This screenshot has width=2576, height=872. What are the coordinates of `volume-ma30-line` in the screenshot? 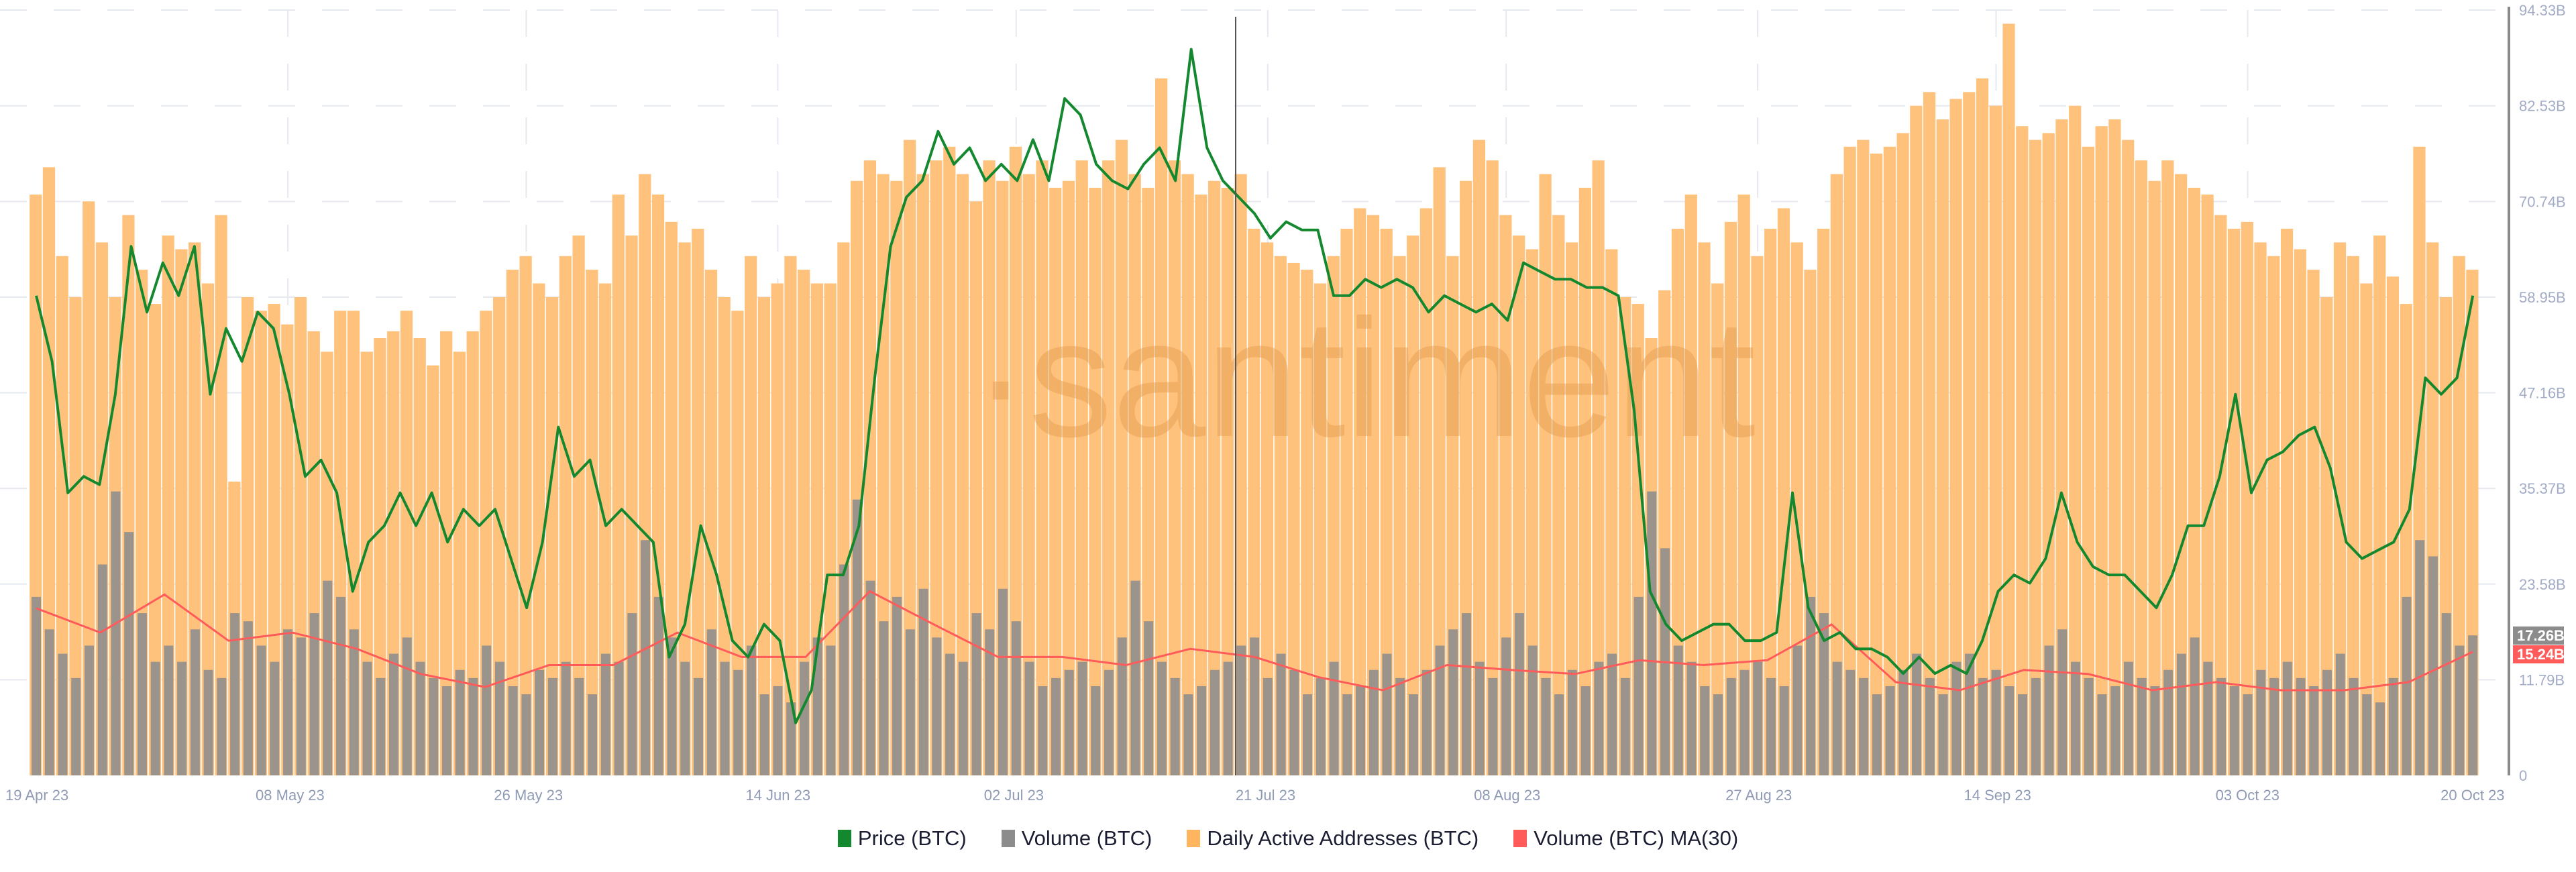 It's located at (1254, 641).